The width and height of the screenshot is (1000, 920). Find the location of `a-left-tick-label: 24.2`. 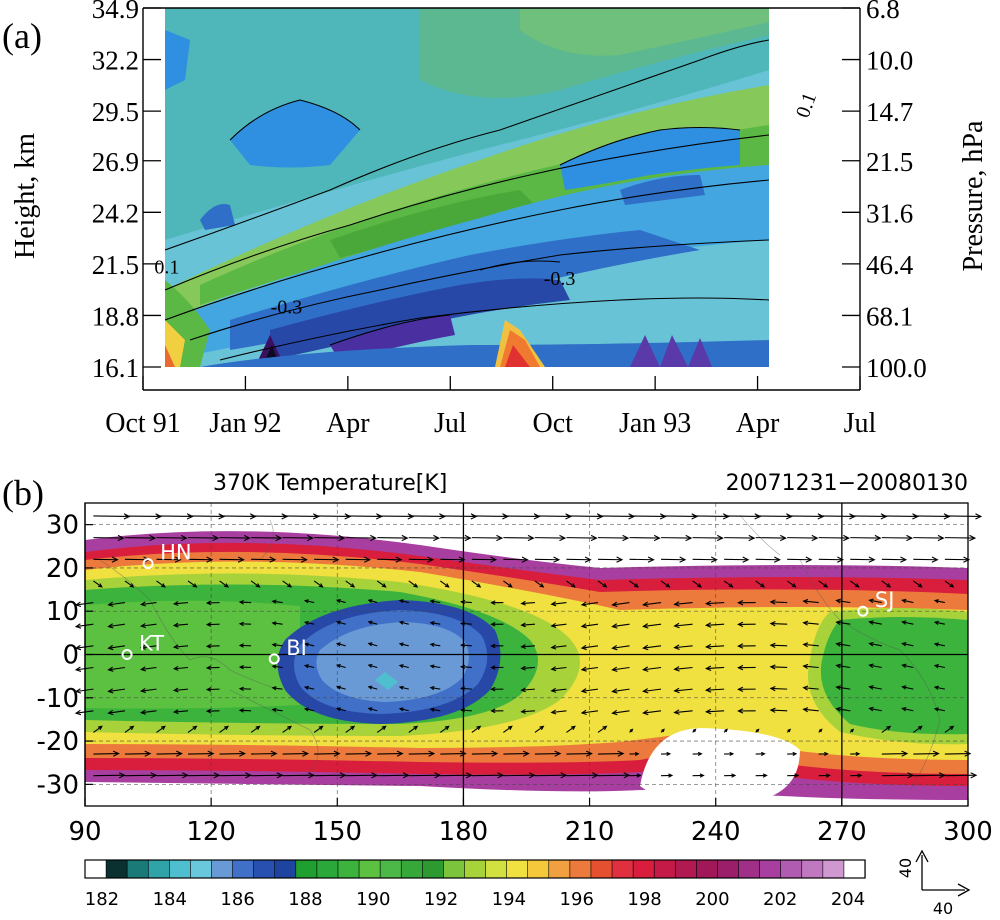

a-left-tick-label: 24.2 is located at coordinates (115, 213).